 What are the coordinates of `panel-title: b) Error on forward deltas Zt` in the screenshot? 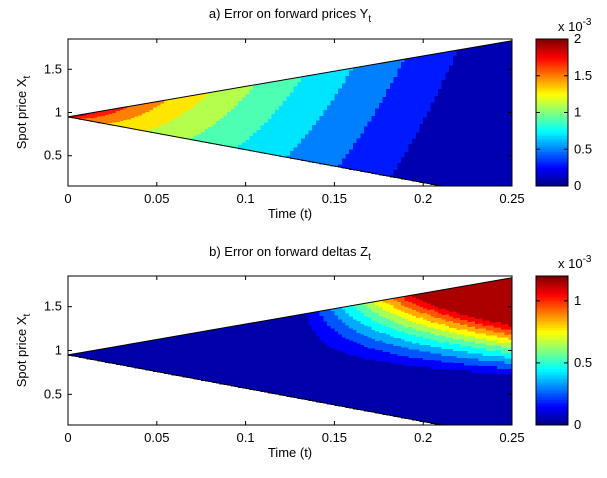 It's located at (290, 253).